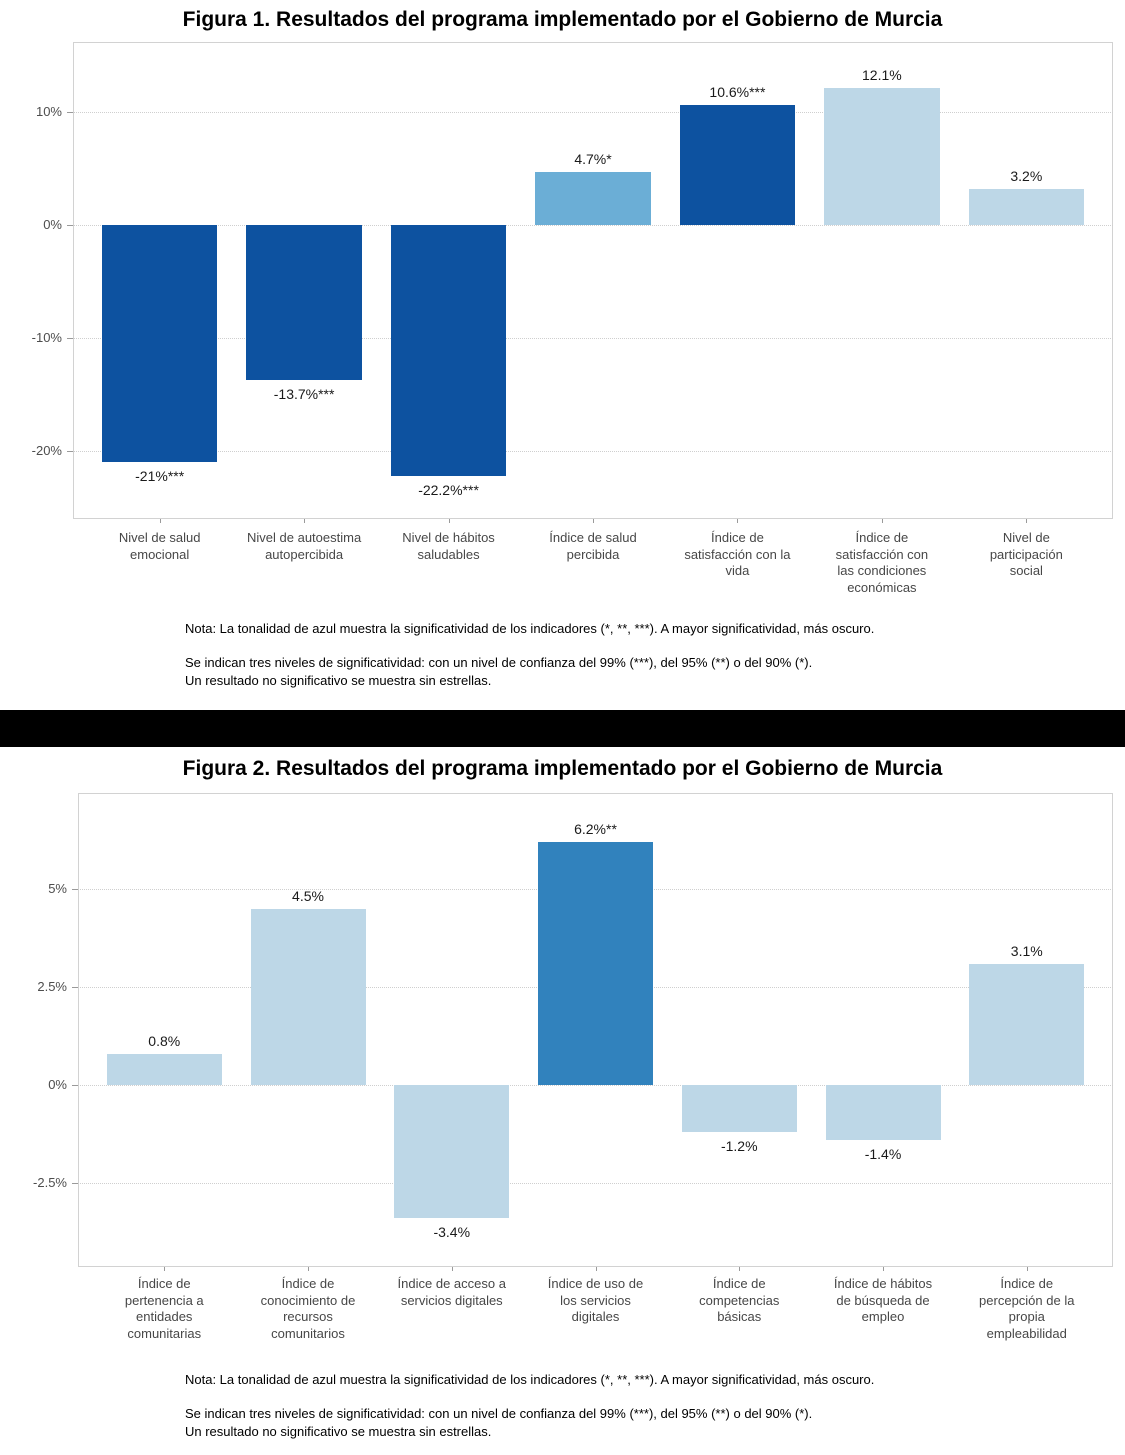 The height and width of the screenshot is (1455, 1125). Describe the element at coordinates (595, 1300) in the screenshot. I see `x-category-label: Índice de uso de los servicios digitales` at that location.